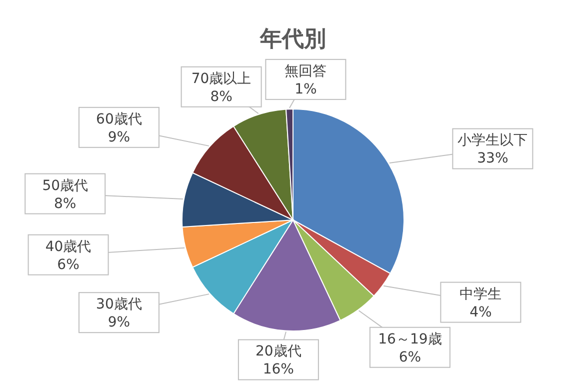 This screenshot has width=587, height=386. Describe the element at coordinates (305, 71) in the screenshot. I see `slice-label: 無回答` at that location.